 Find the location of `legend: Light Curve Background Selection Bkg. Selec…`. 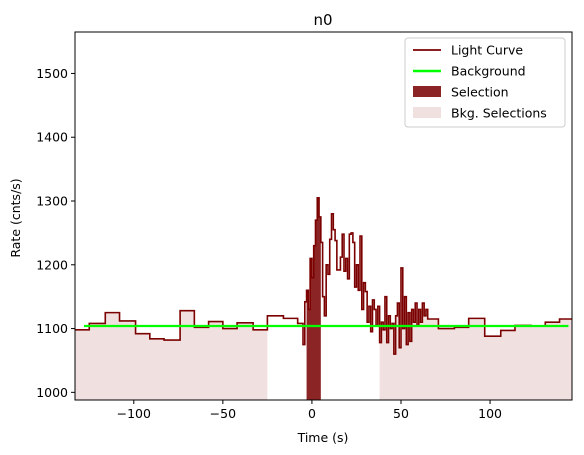

legend: Light Curve Background Selection Bkg. Selec… is located at coordinates (485, 82).